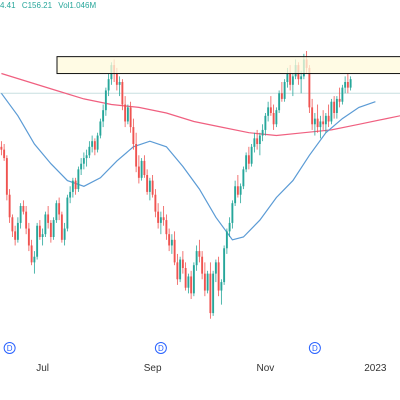 The height and width of the screenshot is (400, 400). Describe the element at coordinates (42, 368) in the screenshot. I see `x-tick-label: Jul` at that location.